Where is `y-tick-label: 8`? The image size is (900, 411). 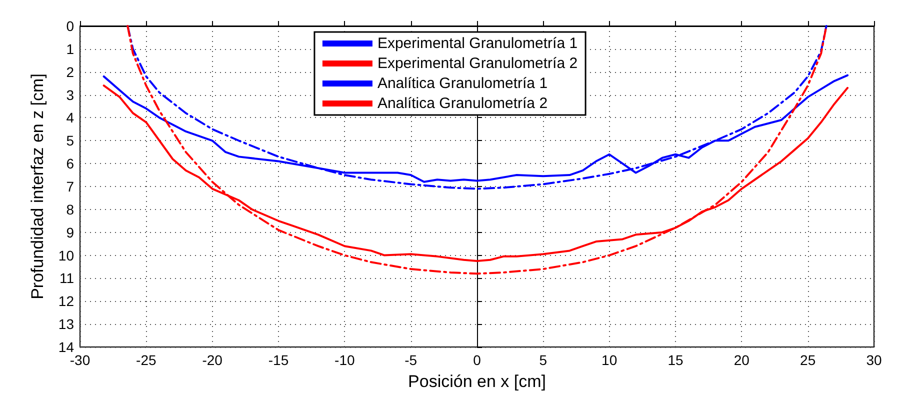
y-tick-label: 8 is located at coordinates (70, 209).